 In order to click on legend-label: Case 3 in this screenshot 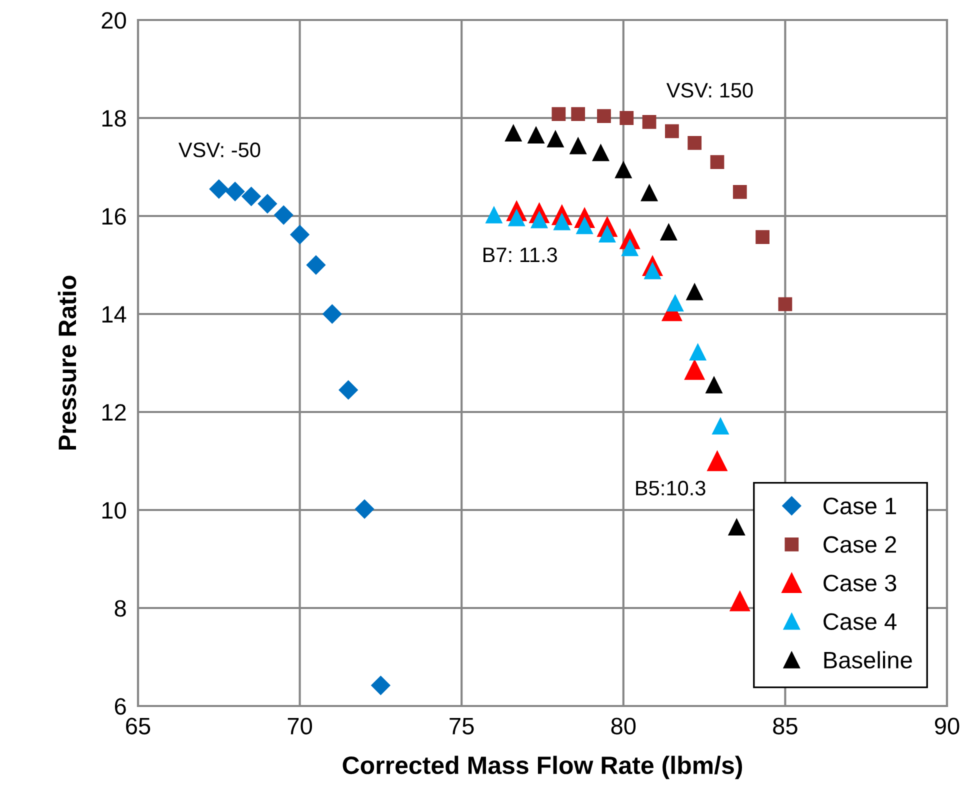, I will do `click(860, 583)`.